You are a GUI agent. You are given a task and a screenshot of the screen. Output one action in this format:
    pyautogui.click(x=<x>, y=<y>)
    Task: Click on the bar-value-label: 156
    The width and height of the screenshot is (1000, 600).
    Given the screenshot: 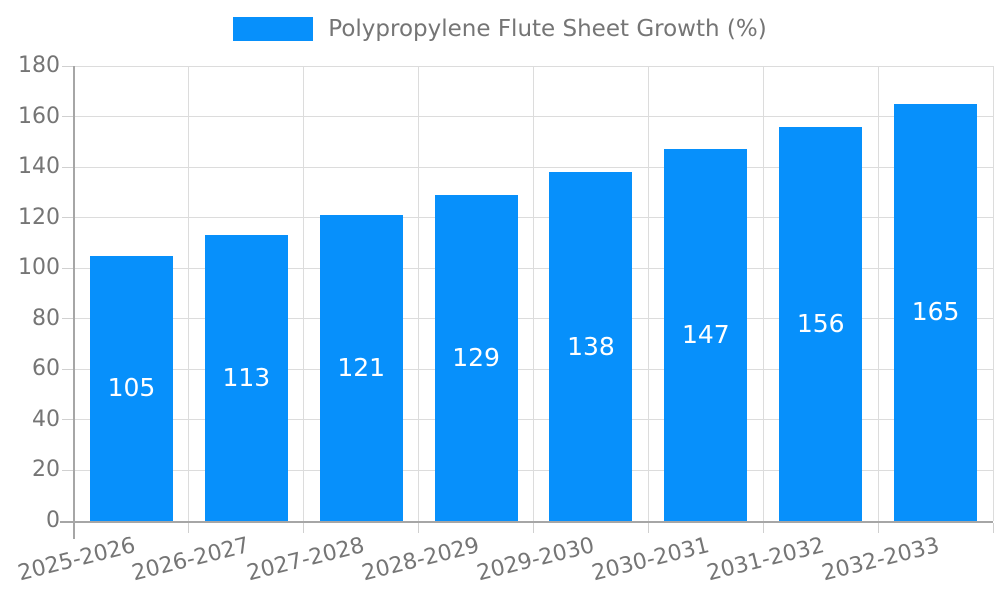 What is the action you would take?
    pyautogui.click(x=820, y=323)
    